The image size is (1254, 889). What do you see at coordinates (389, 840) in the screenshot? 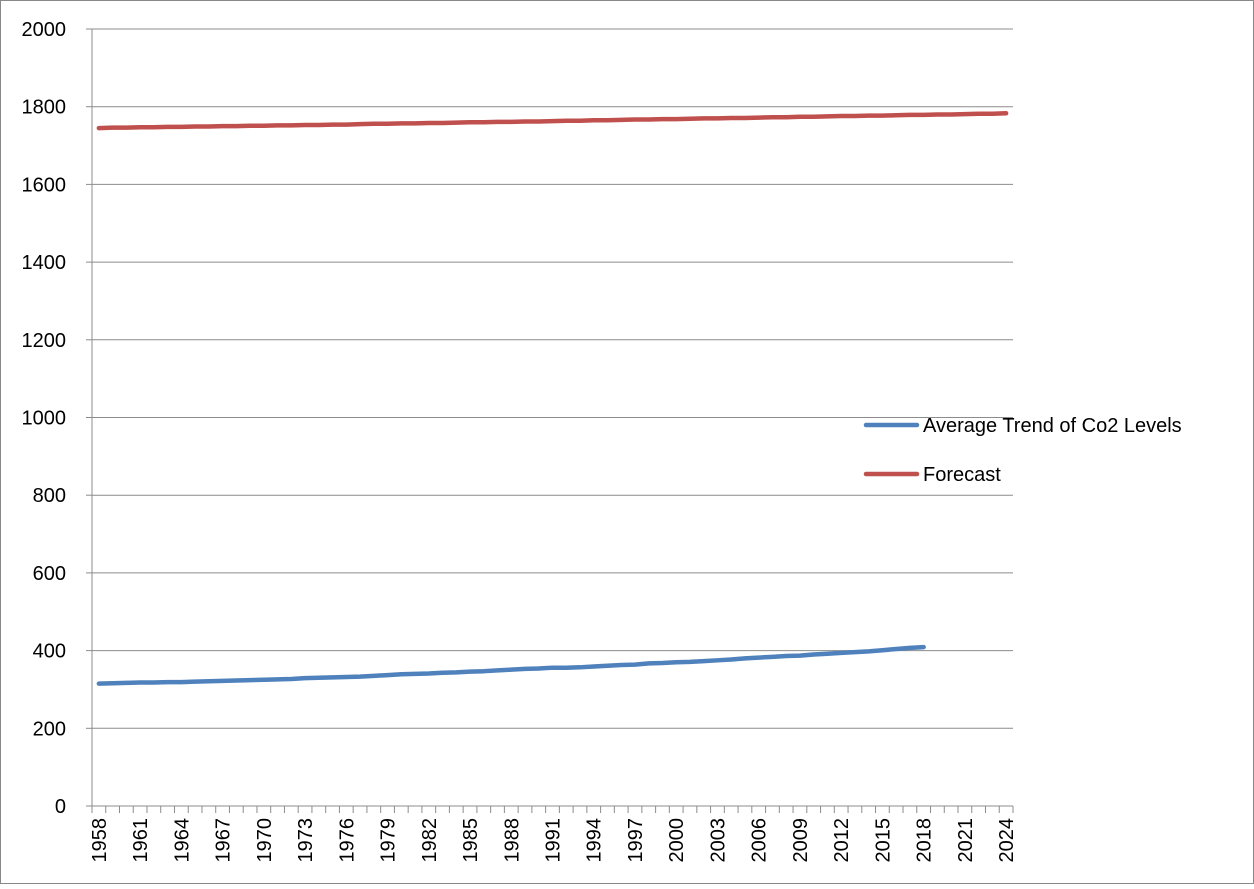
I see `x-tick-label: 1979` at bounding box center [389, 840].